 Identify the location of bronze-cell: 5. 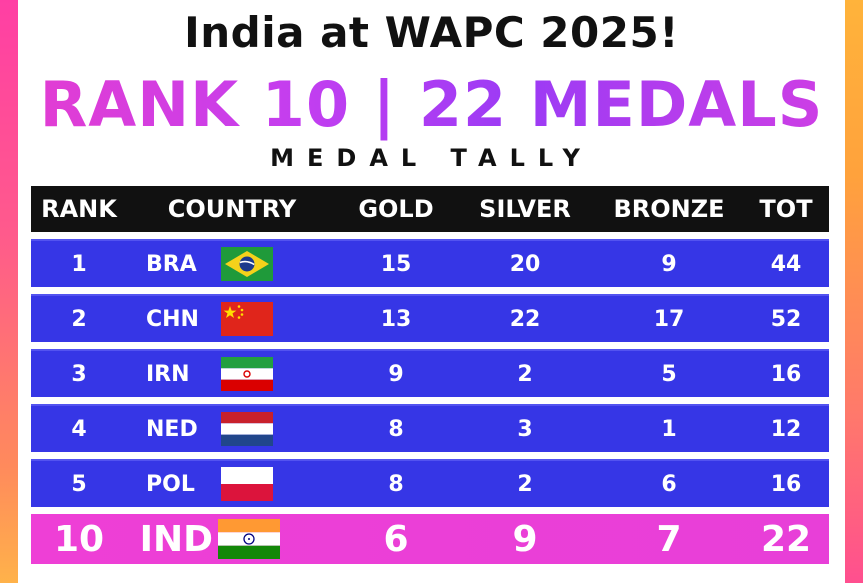
(669, 374).